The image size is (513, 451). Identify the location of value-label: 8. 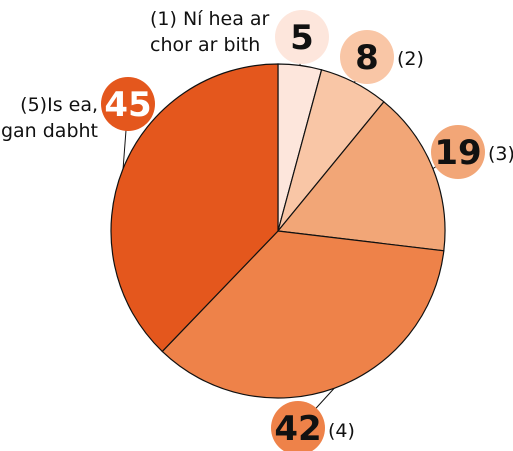
(367, 58).